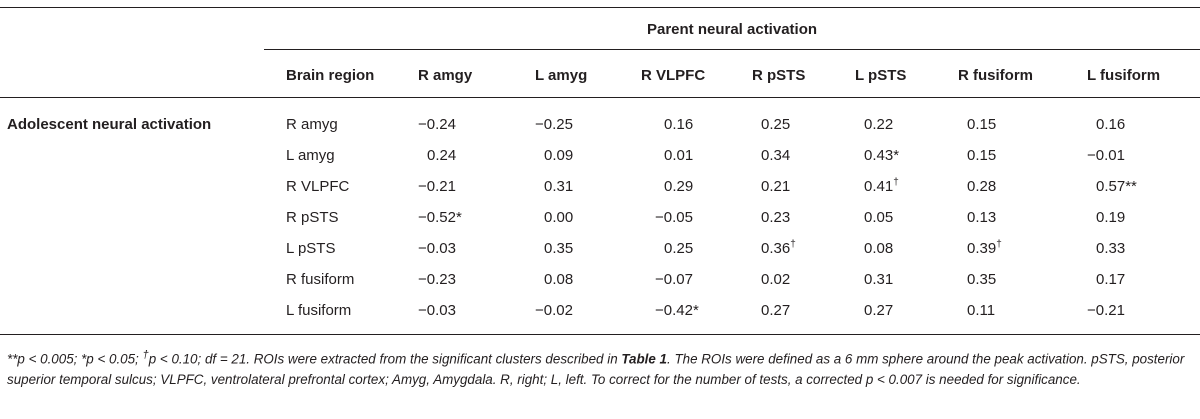 Image resolution: width=1200 pixels, height=419 pixels. I want to click on table-cell: 0.24, so click(441, 155).